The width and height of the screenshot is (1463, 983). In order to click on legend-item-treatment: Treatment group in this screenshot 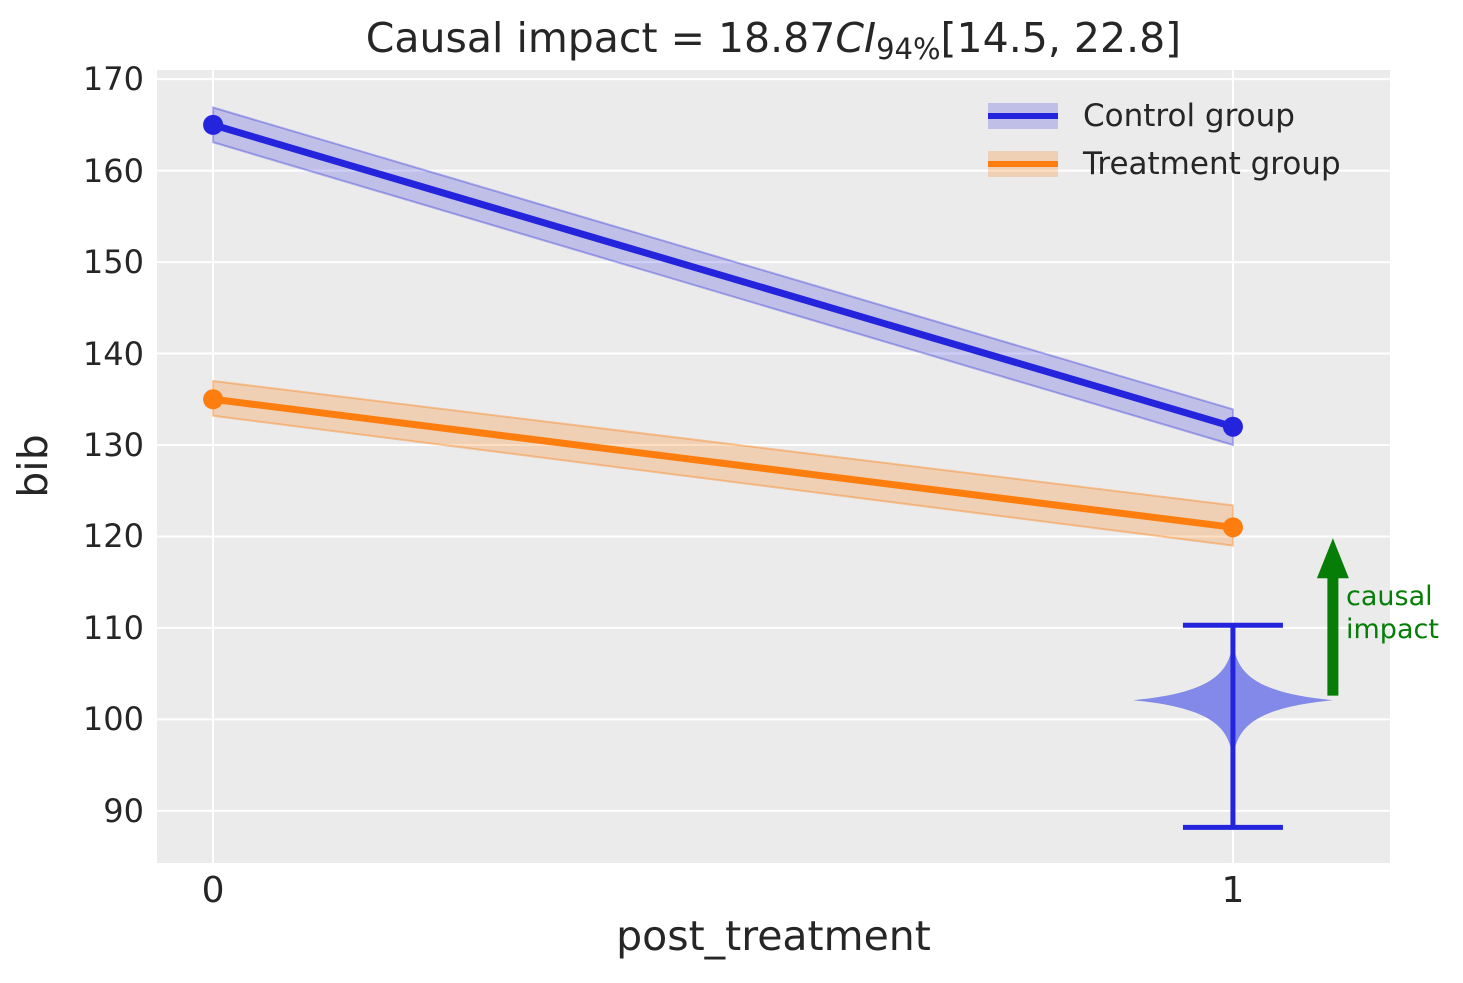, I will do `click(1164, 164)`.